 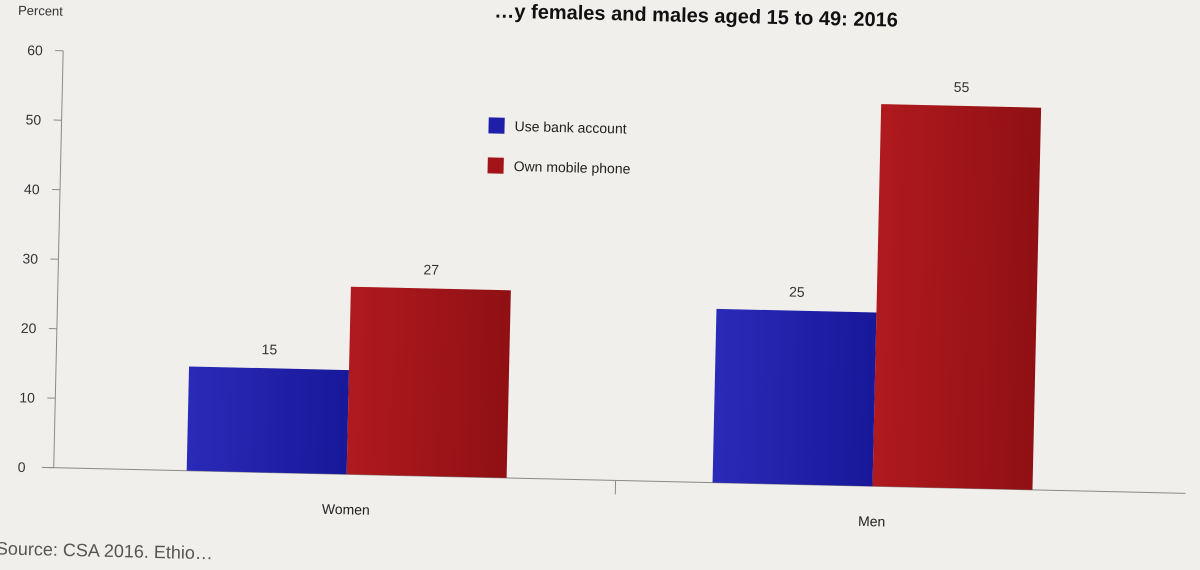 What do you see at coordinates (872, 521) in the screenshot?
I see `category-label: Men` at bounding box center [872, 521].